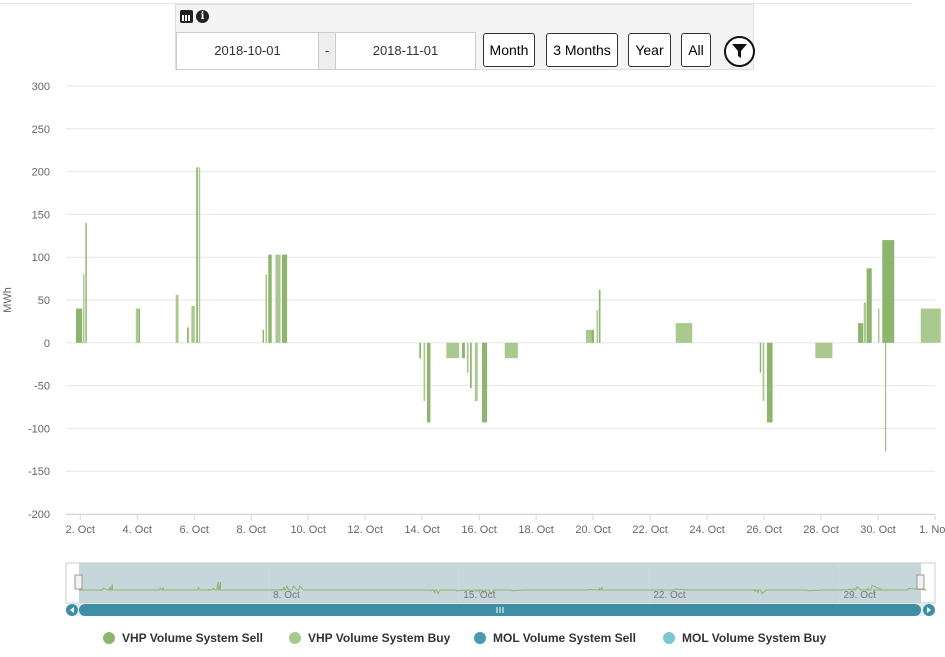  I want to click on y-axis-ticks: 300 250 200 150 100 50 0 -50 -100 -150 -200, so click(39, 301).